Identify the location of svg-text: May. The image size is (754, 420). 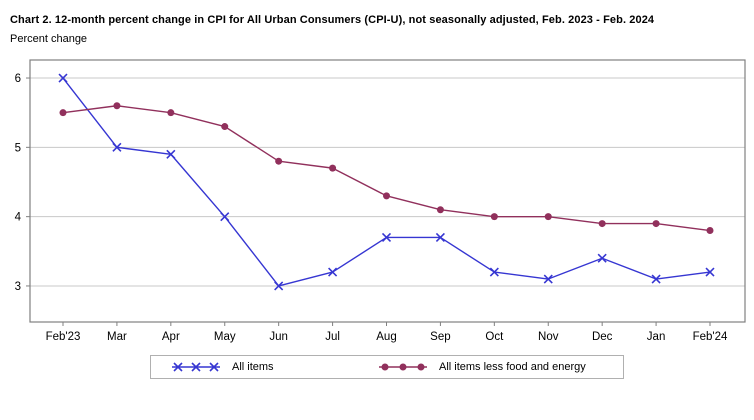
(225, 337).